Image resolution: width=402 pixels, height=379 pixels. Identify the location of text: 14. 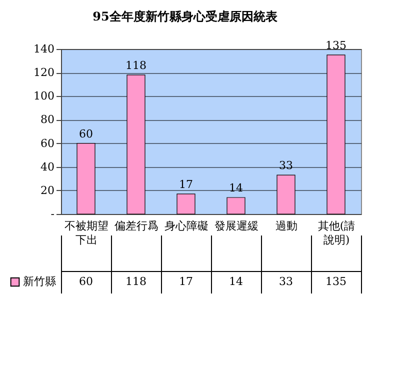
(236, 188).